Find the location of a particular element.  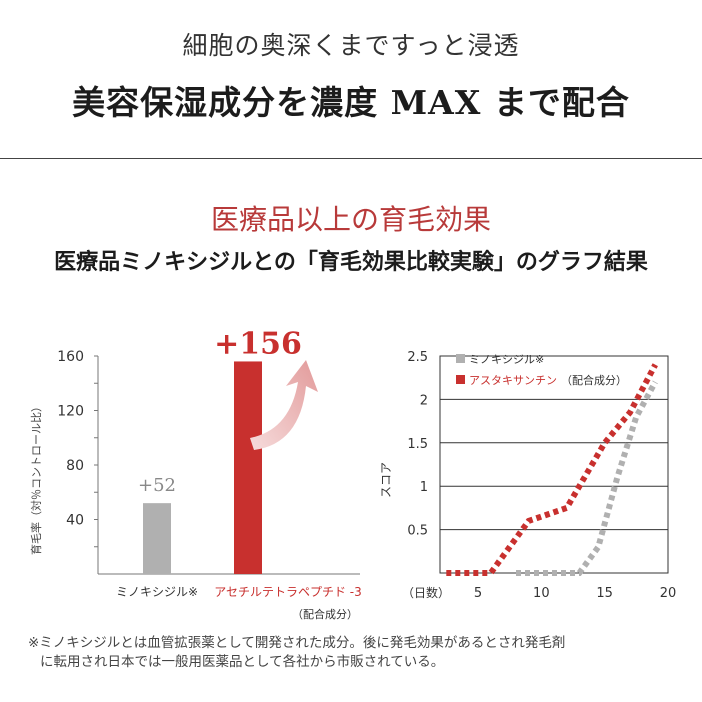

bar-value-label: +52 is located at coordinates (157, 485).